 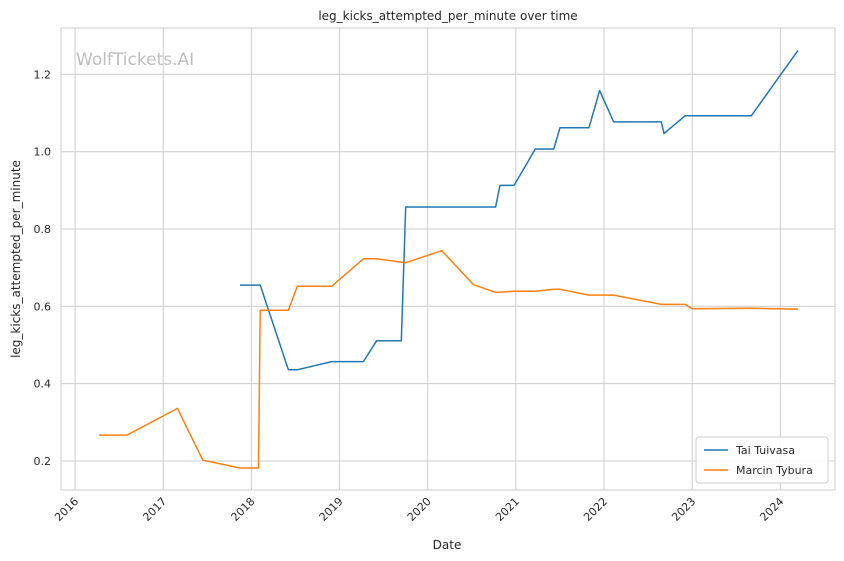 I want to click on y-axis-label: leg_kicks_attempted_per_minute, so click(x=16, y=259).